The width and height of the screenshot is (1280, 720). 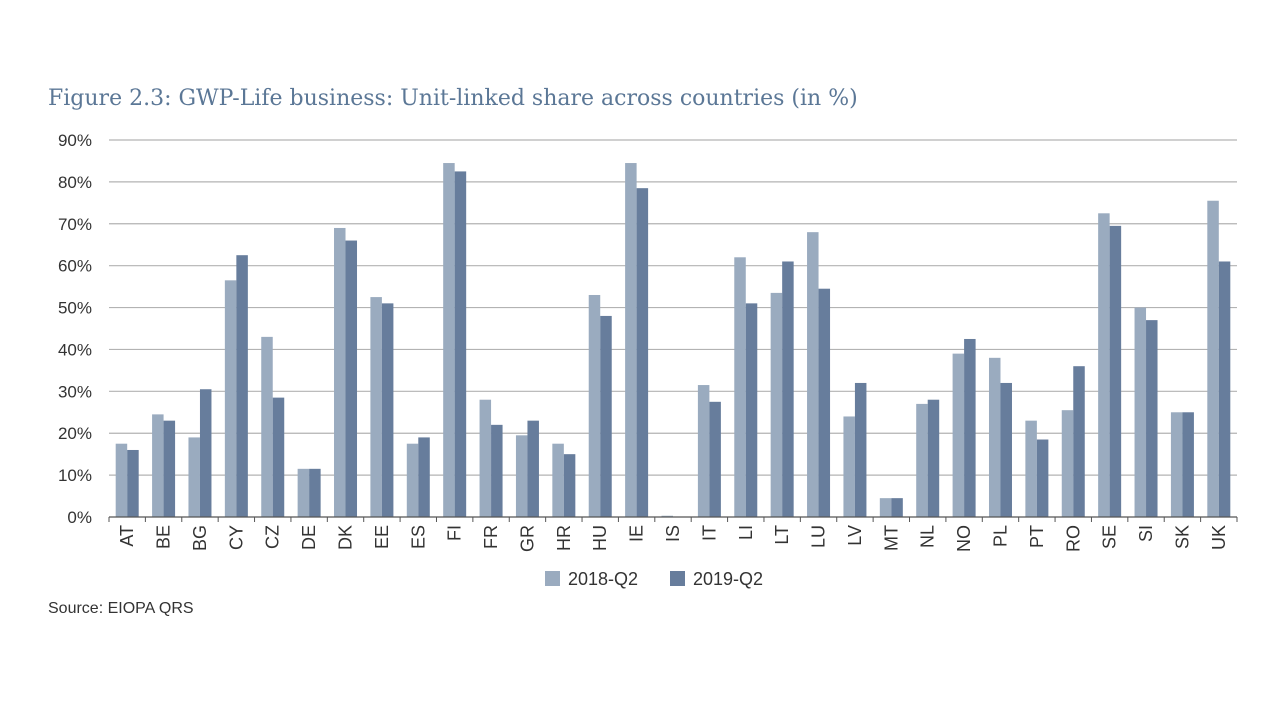 I want to click on bar-2018-Q2-PT, so click(x=1031, y=468).